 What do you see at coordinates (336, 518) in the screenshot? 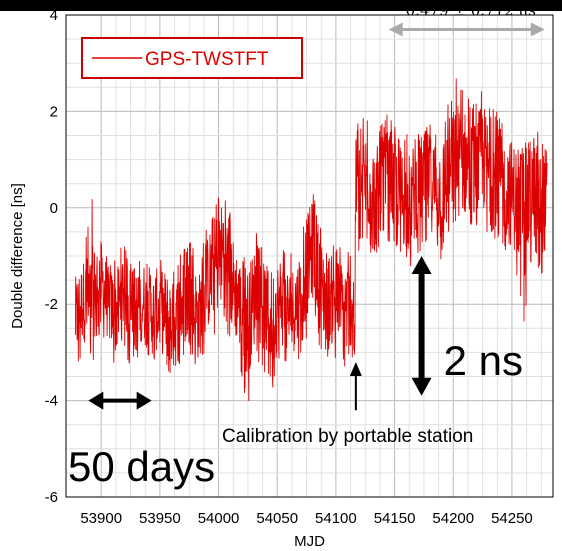
I see `x-tick-label: 54100` at bounding box center [336, 518].